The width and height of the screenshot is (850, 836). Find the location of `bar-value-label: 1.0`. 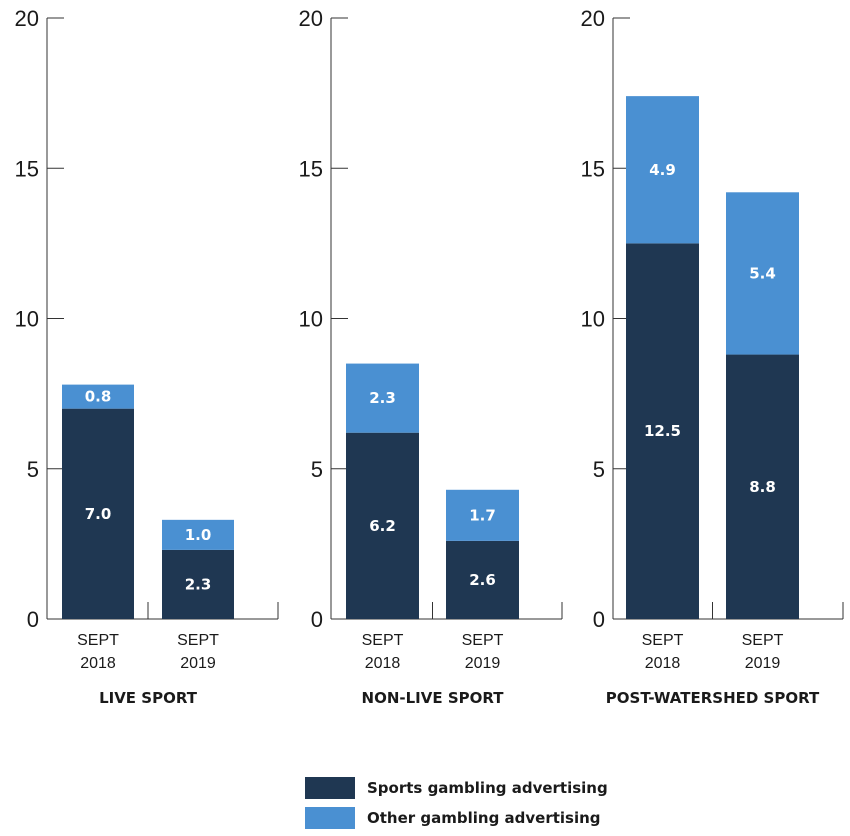

bar-value-label: 1.0 is located at coordinates (198, 535).